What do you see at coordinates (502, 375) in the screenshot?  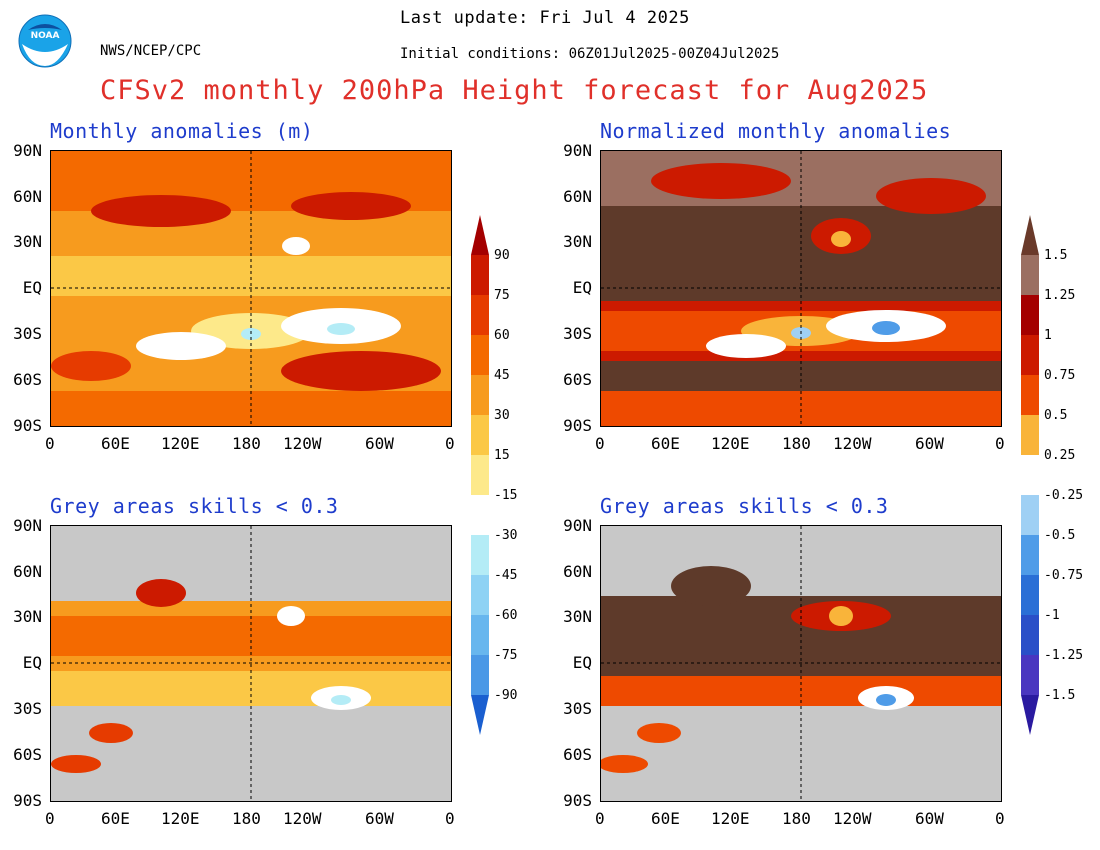 I see `colorbar-label: 45` at bounding box center [502, 375].